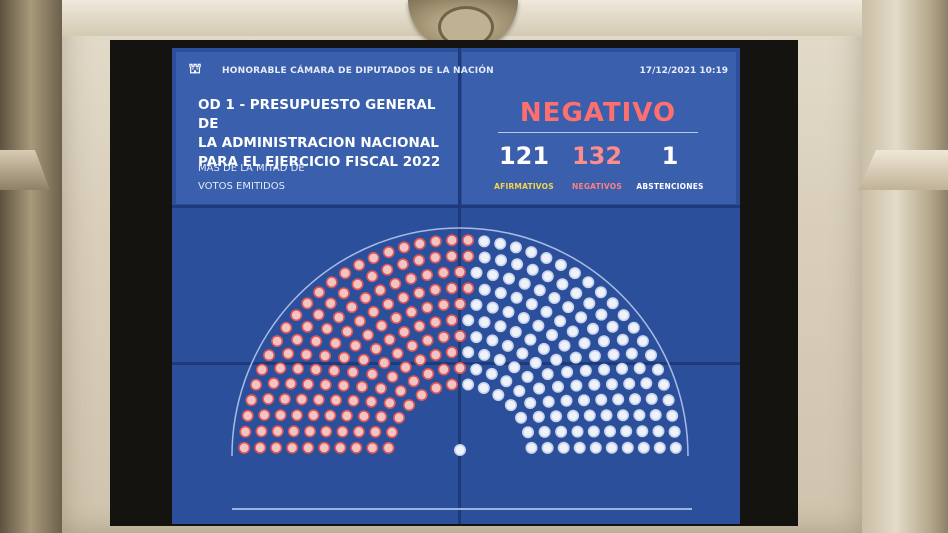 The image size is (948, 533). What do you see at coordinates (459, 450) in the screenshot?
I see `seat-presidency` at bounding box center [459, 450].